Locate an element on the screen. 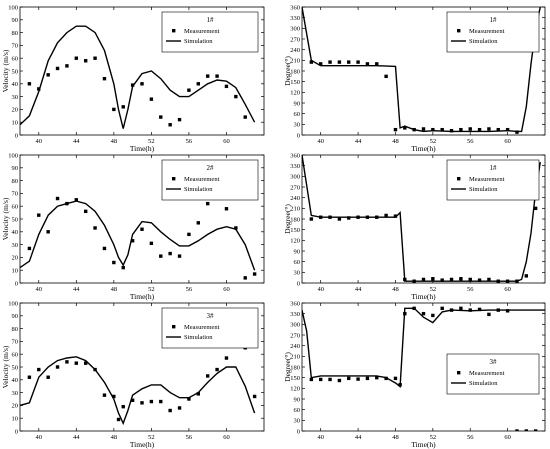 The height and width of the screenshot is (449, 550). legend-box is located at coordinates (493, 180).